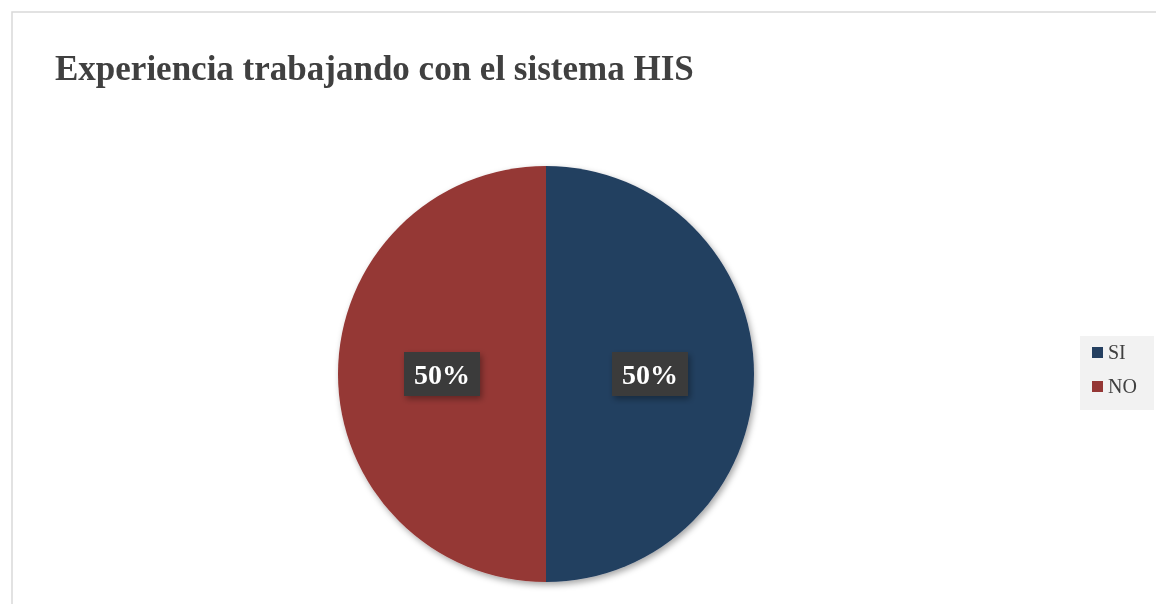  What do you see at coordinates (1117, 352) in the screenshot?
I see `legend-label: SI` at bounding box center [1117, 352].